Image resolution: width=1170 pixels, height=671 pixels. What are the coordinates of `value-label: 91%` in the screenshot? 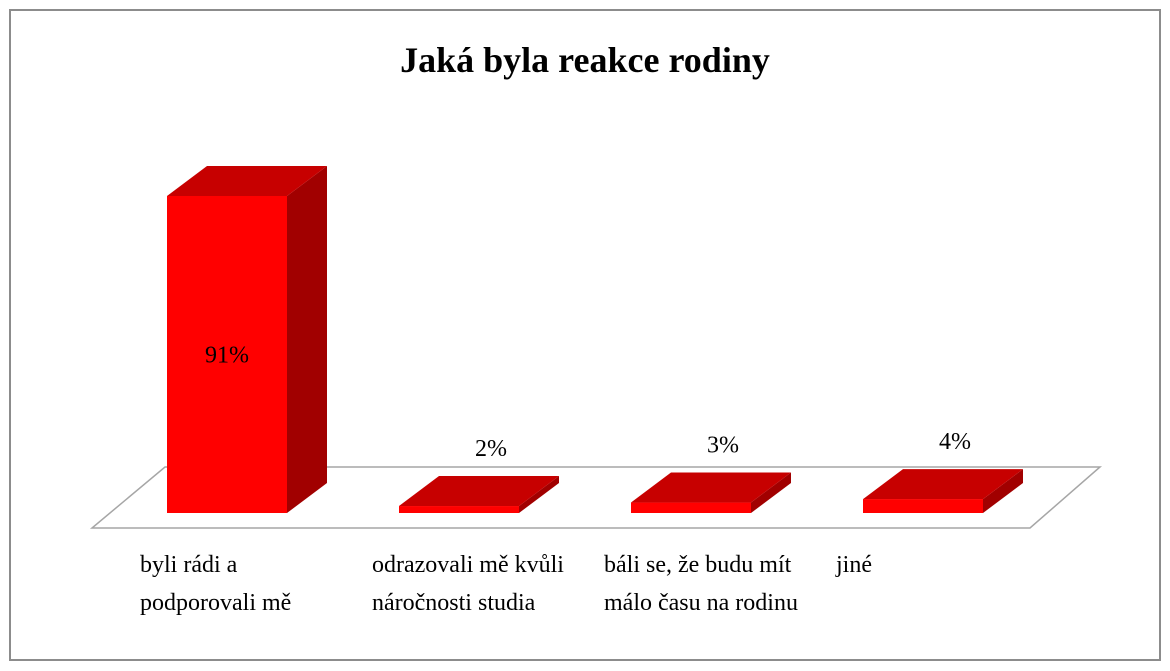 It's located at (227, 356).